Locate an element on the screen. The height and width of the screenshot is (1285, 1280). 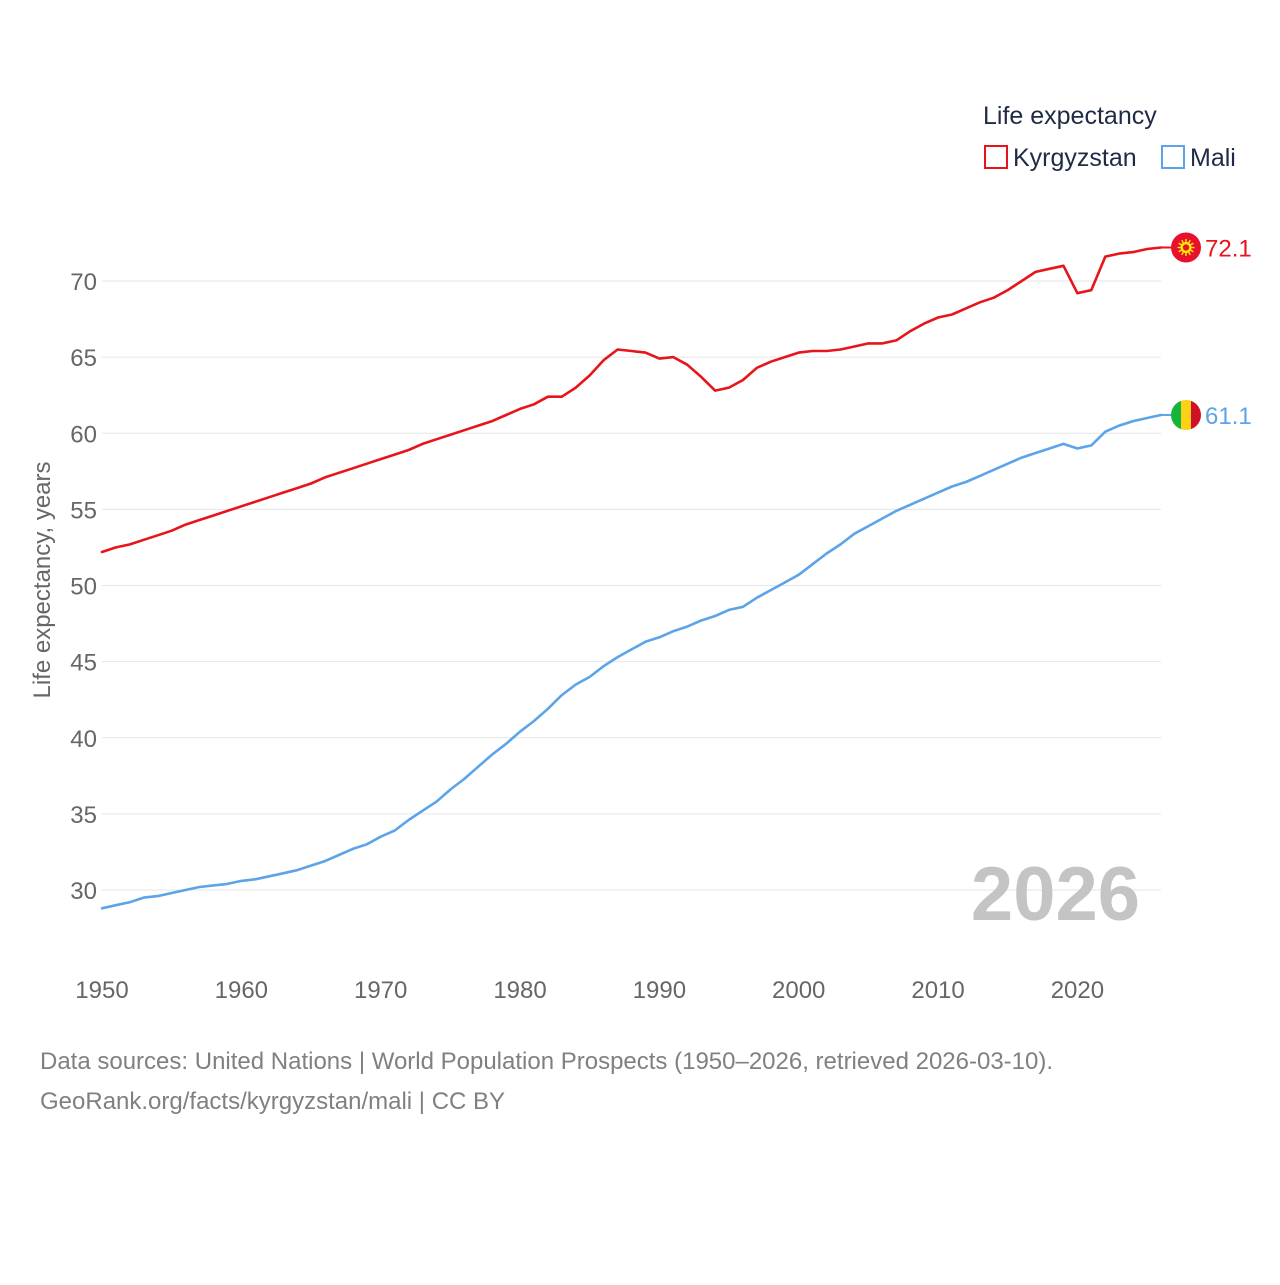
mali-flag-icon is located at coordinates (1186, 414).